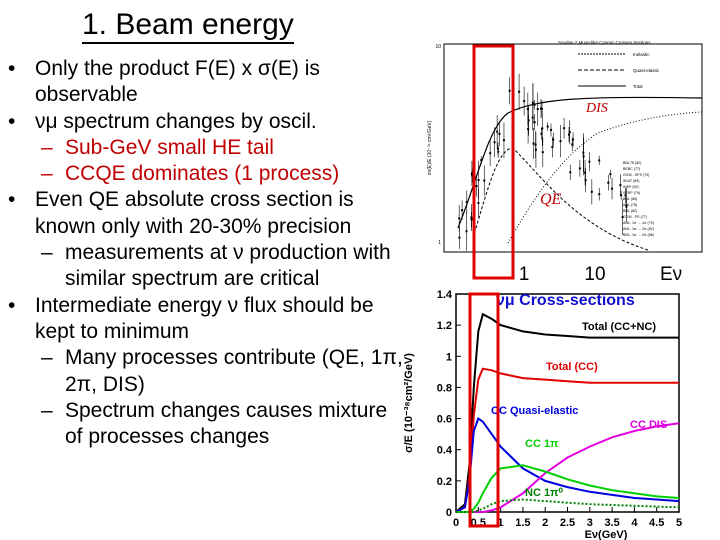 The image size is (720, 540). What do you see at coordinates (162, 121) in the screenshot?
I see `bullet-item: • νμ spectrum changes by oscil.` at bounding box center [162, 121].